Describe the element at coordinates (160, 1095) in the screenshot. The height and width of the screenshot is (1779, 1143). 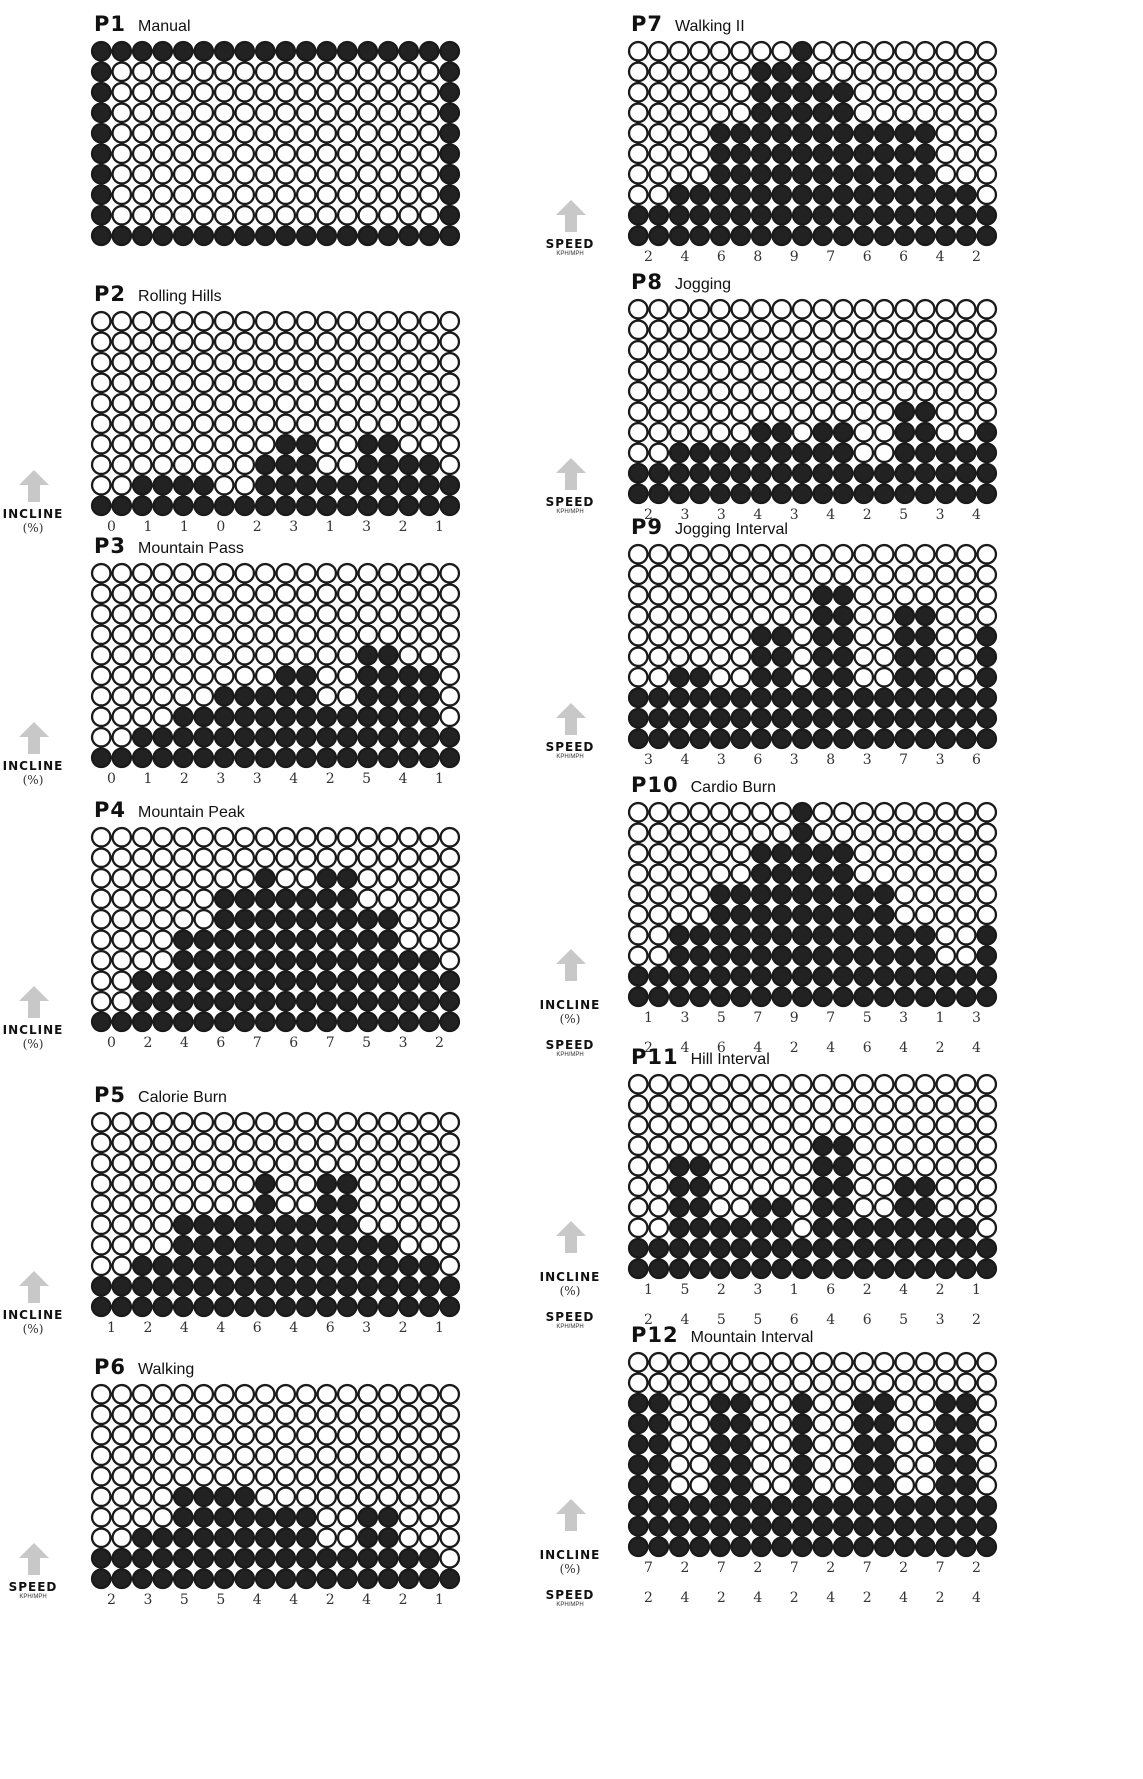
I see `program-header: P5 Calorie Burn` at that location.